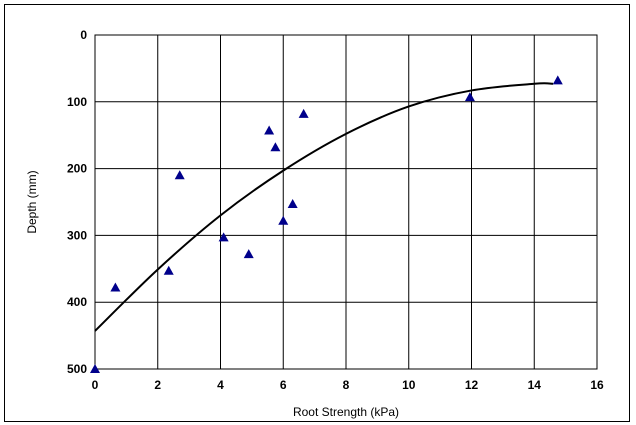 The height and width of the screenshot is (425, 636). What do you see at coordinates (77, 202) in the screenshot?
I see `y-tick-labels: 0 100 200 300 400 500` at bounding box center [77, 202].